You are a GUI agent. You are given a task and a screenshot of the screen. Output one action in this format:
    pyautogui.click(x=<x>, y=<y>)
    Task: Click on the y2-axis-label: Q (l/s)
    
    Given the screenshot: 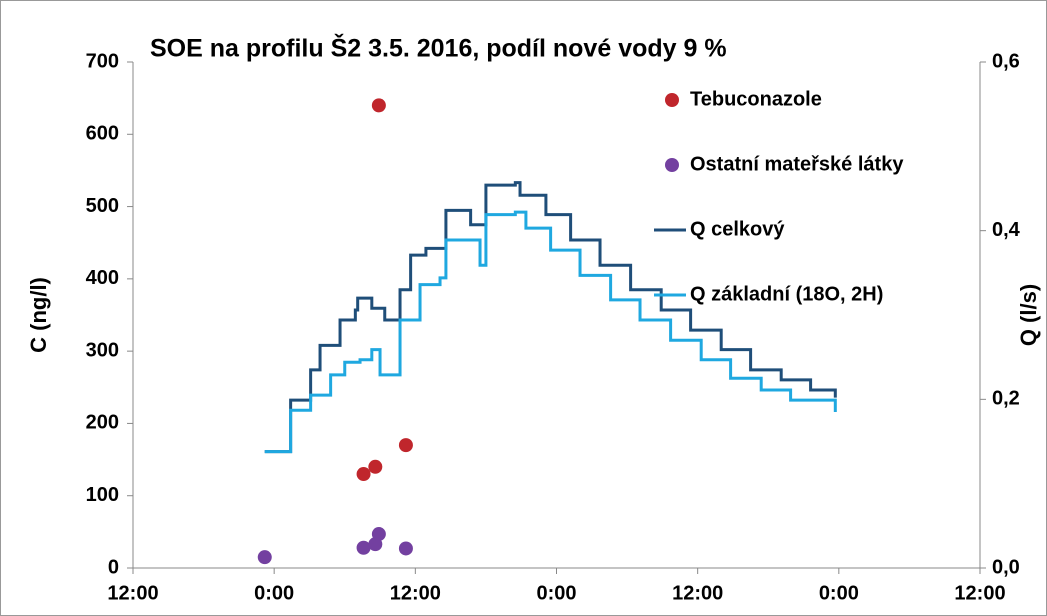 What is the action you would take?
    pyautogui.click(x=1028, y=315)
    